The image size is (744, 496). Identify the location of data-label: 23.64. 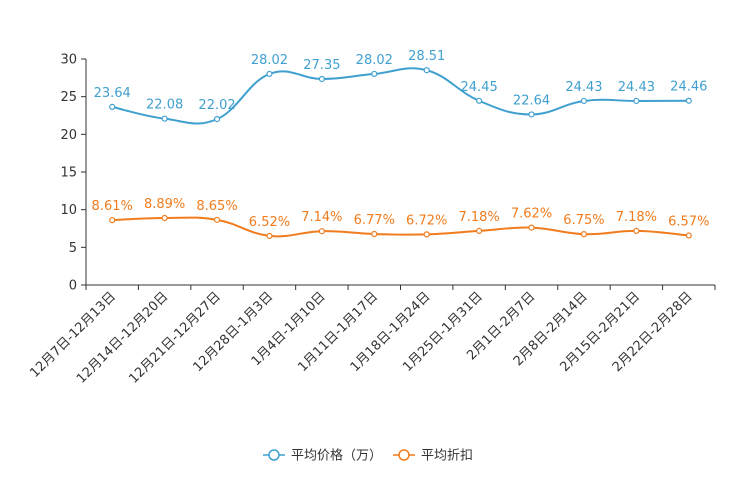
(112, 93).